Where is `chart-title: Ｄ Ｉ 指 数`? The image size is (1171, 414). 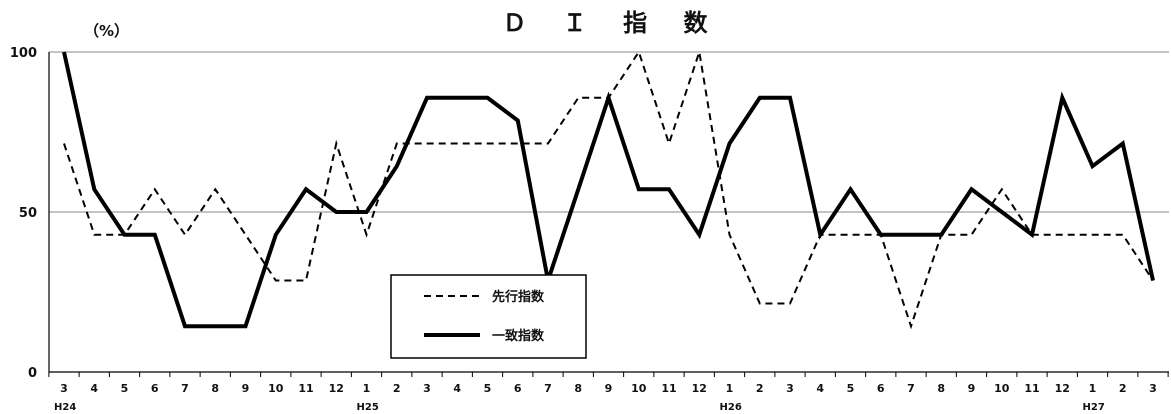
chart-title: Ｄ Ｉ 指 数 is located at coordinates (611, 23).